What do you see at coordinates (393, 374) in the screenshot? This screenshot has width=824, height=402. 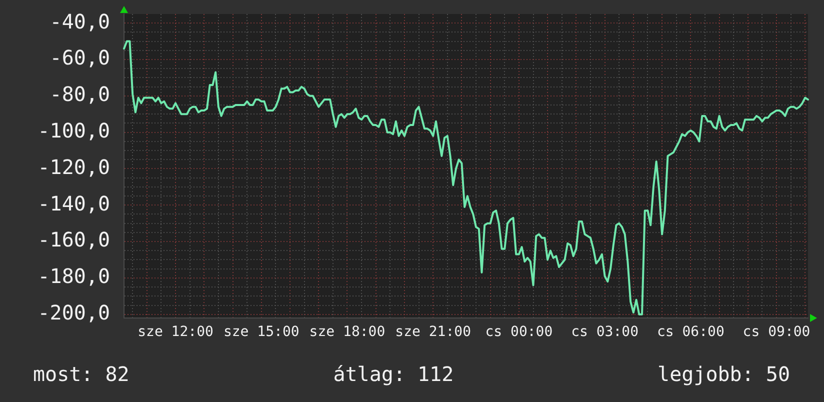 I see `text: átlag: 112` at bounding box center [393, 374].